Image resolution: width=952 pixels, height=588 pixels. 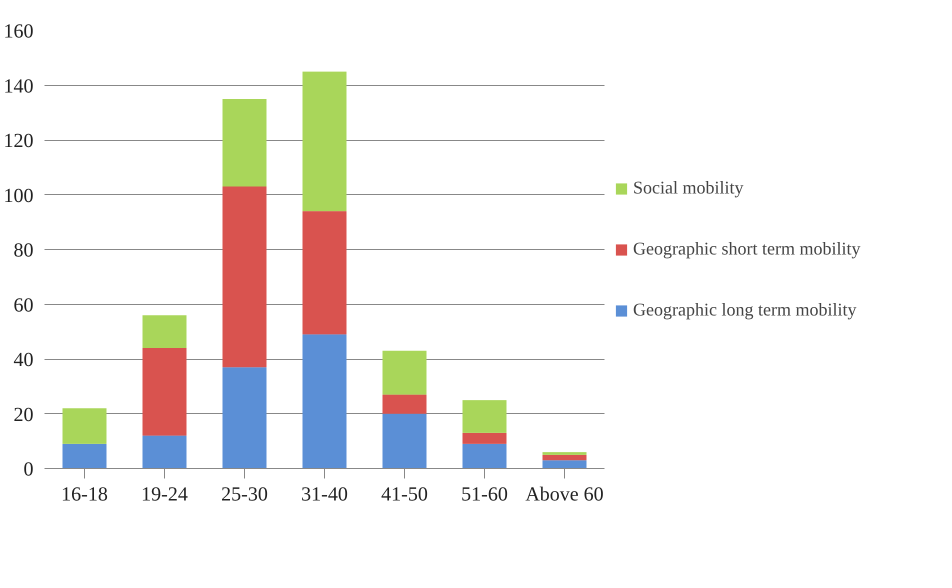 I want to click on x-tick-label: 16-18, so click(x=84, y=495).